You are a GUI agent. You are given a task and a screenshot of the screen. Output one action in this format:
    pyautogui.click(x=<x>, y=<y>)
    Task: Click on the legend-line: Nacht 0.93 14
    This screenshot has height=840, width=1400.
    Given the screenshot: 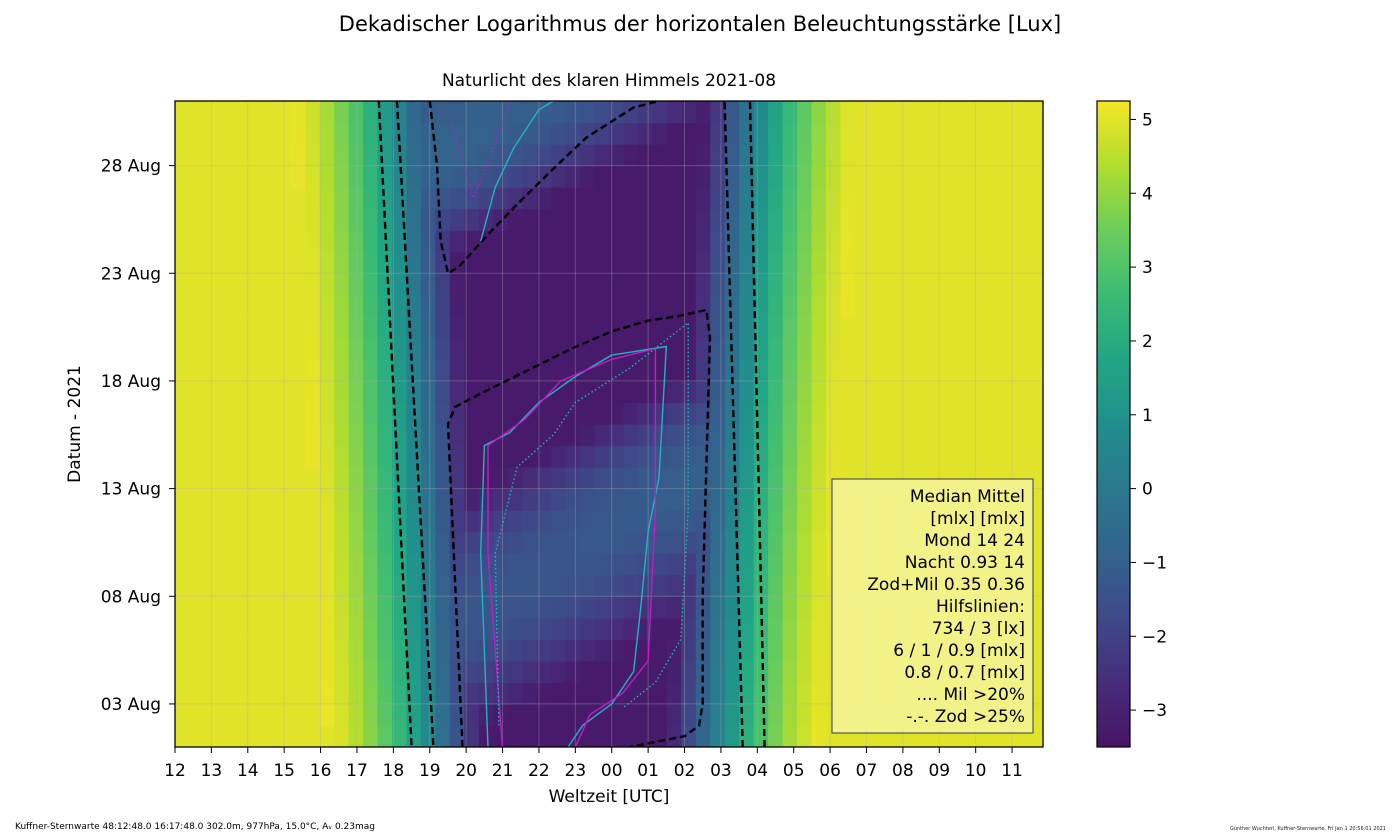 What is the action you would take?
    pyautogui.click(x=965, y=563)
    